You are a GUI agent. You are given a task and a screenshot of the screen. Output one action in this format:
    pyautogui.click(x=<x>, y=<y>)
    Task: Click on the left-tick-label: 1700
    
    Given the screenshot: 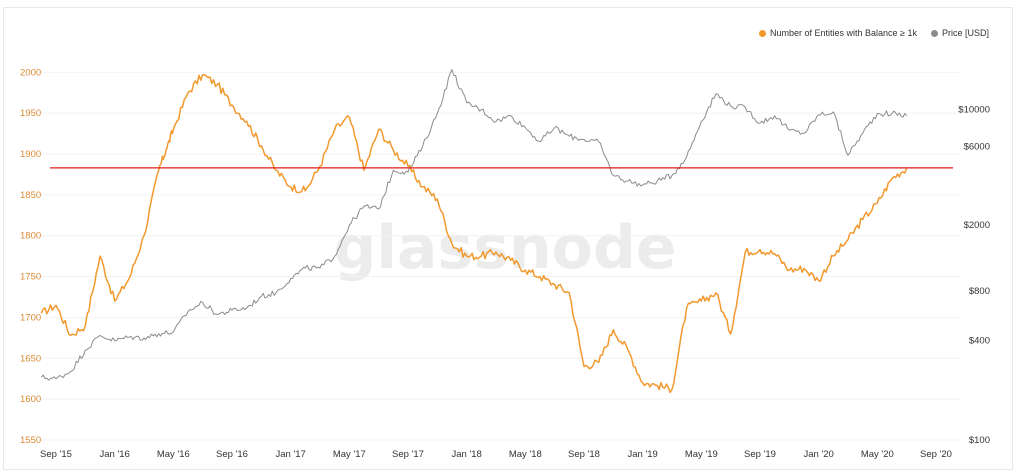 What is the action you would take?
    pyautogui.click(x=30, y=317)
    